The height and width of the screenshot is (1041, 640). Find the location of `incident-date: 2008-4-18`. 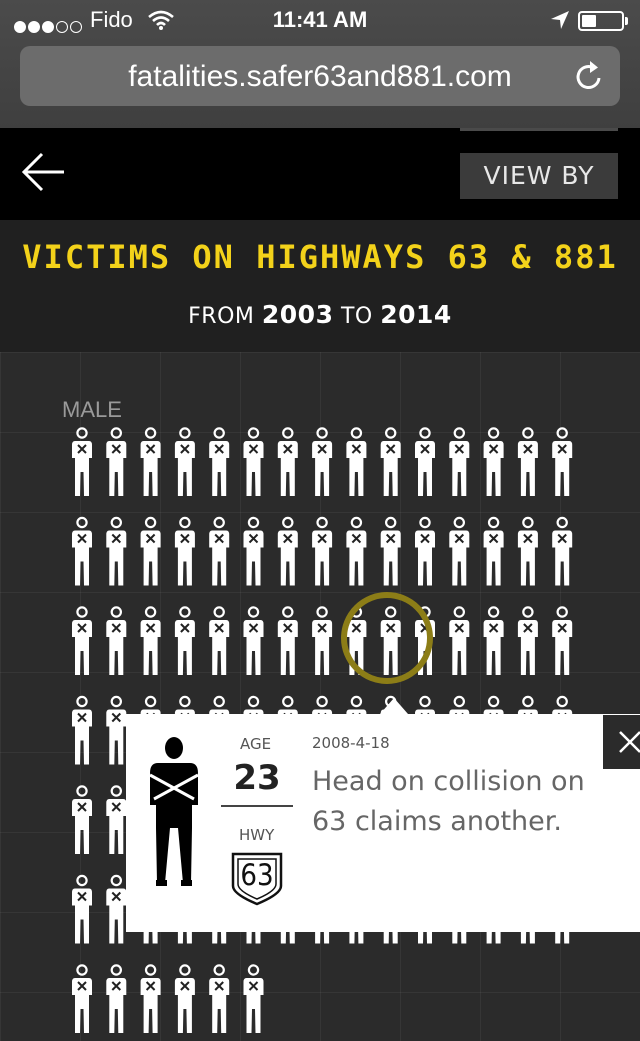

incident-date: 2008-4-18 is located at coordinates (351, 743).